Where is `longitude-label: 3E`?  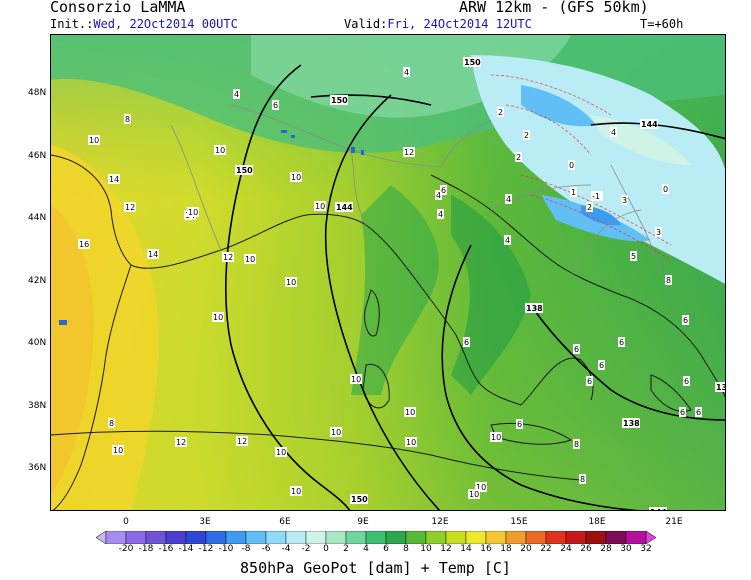 longitude-label: 3E is located at coordinates (205, 522).